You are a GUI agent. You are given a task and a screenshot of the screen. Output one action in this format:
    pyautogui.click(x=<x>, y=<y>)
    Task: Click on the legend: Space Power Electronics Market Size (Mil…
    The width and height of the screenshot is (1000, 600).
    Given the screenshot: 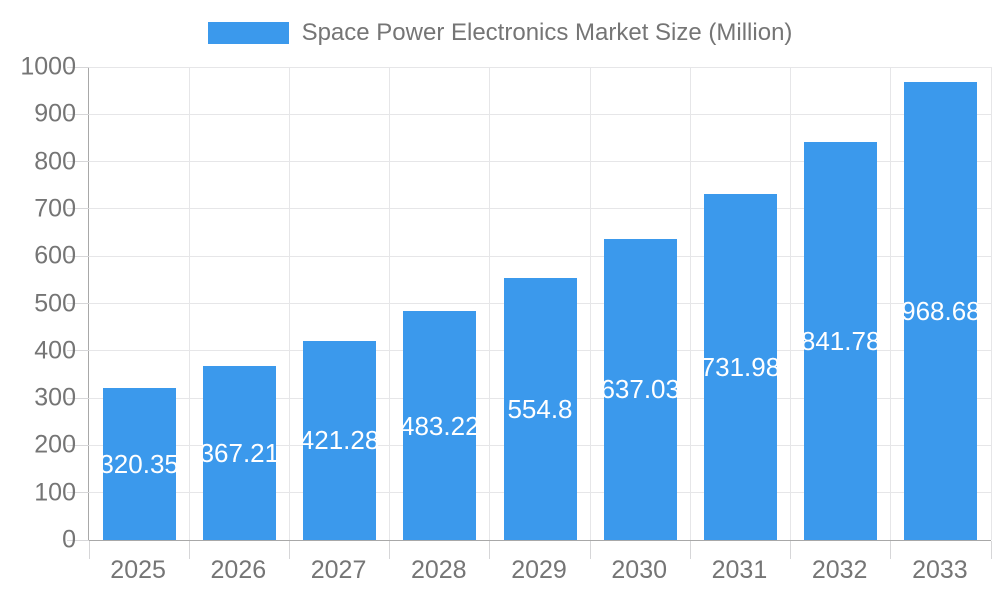 What is the action you would take?
    pyautogui.click(x=500, y=32)
    